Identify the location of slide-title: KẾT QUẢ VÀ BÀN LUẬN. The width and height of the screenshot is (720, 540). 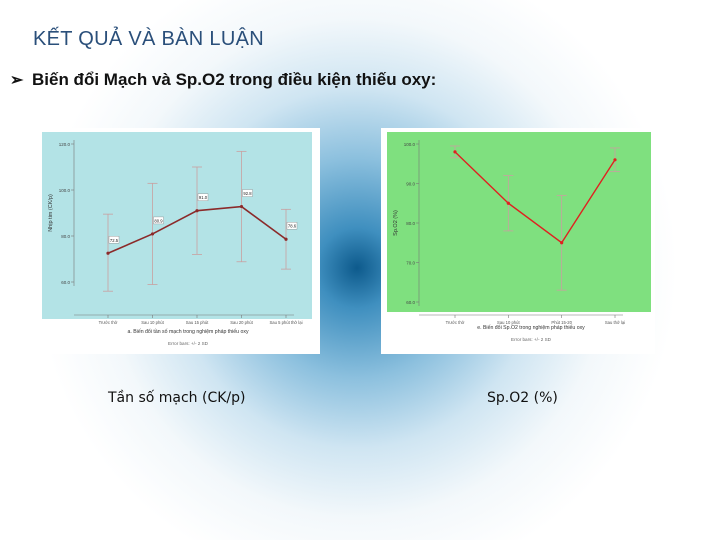
(148, 39).